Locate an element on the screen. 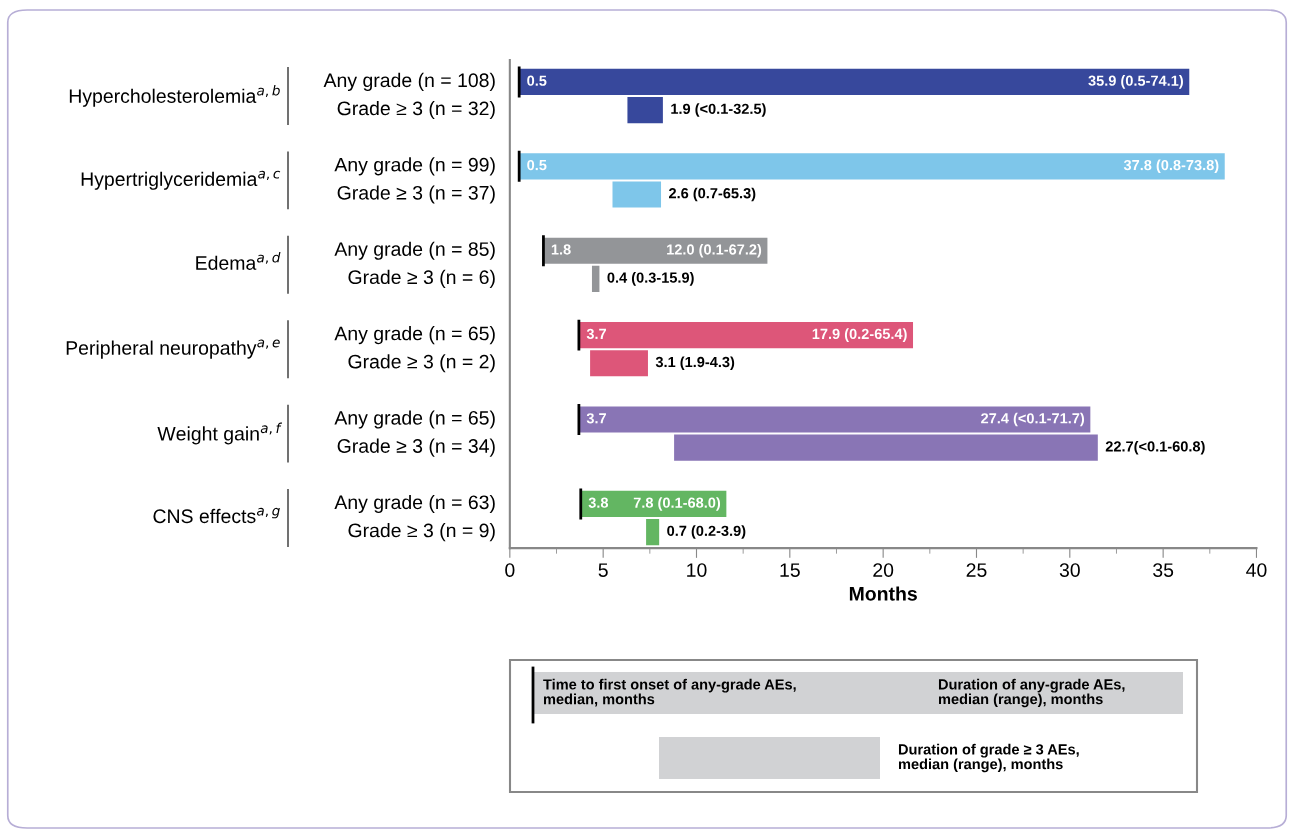 The height and width of the screenshot is (833, 1294). annotation: 3.8 is located at coordinates (598, 502).